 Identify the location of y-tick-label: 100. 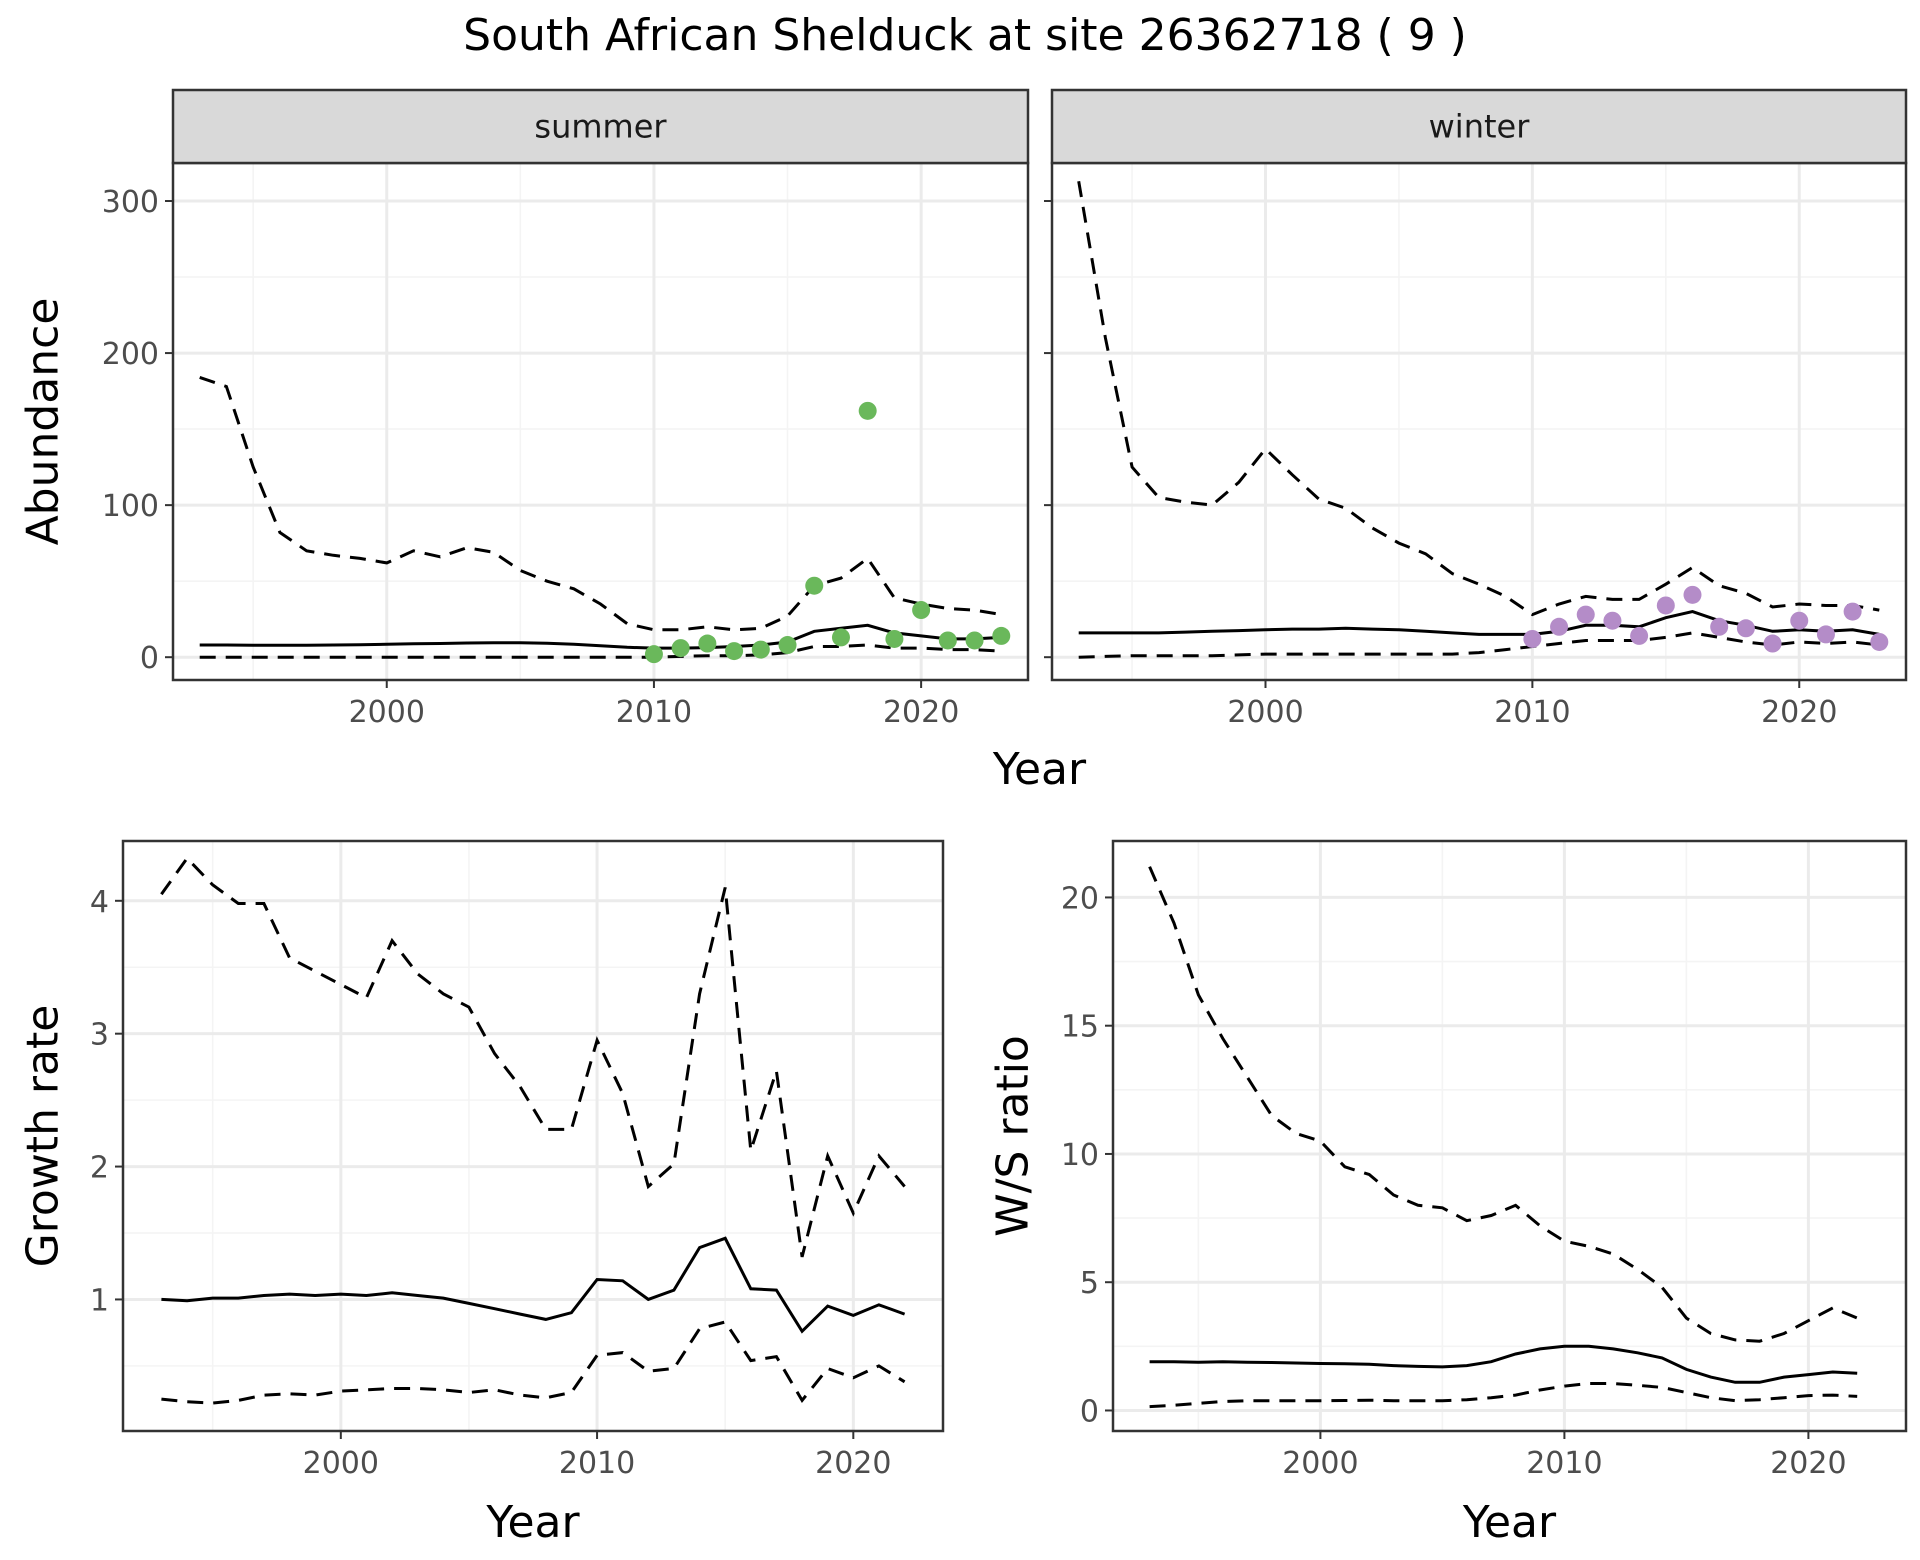
(130, 506).